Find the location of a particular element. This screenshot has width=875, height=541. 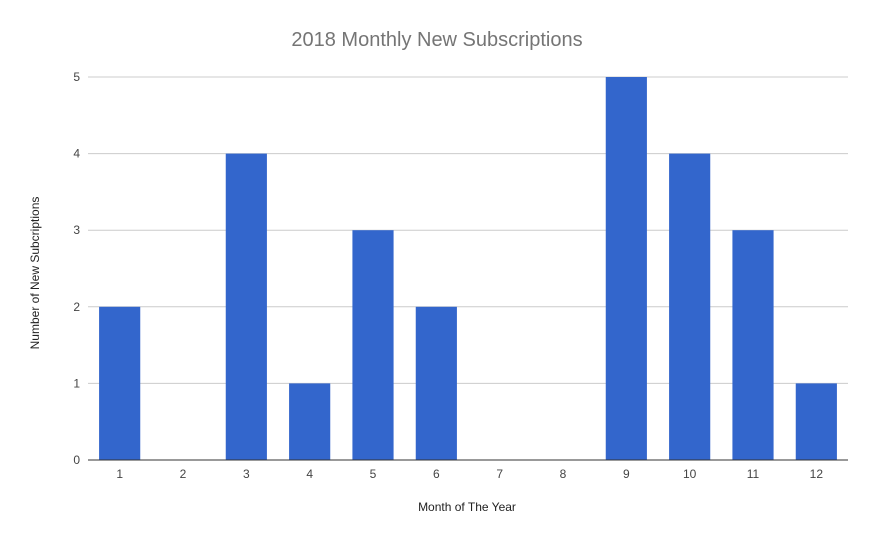

x-tick-label: 5 is located at coordinates (373, 474).